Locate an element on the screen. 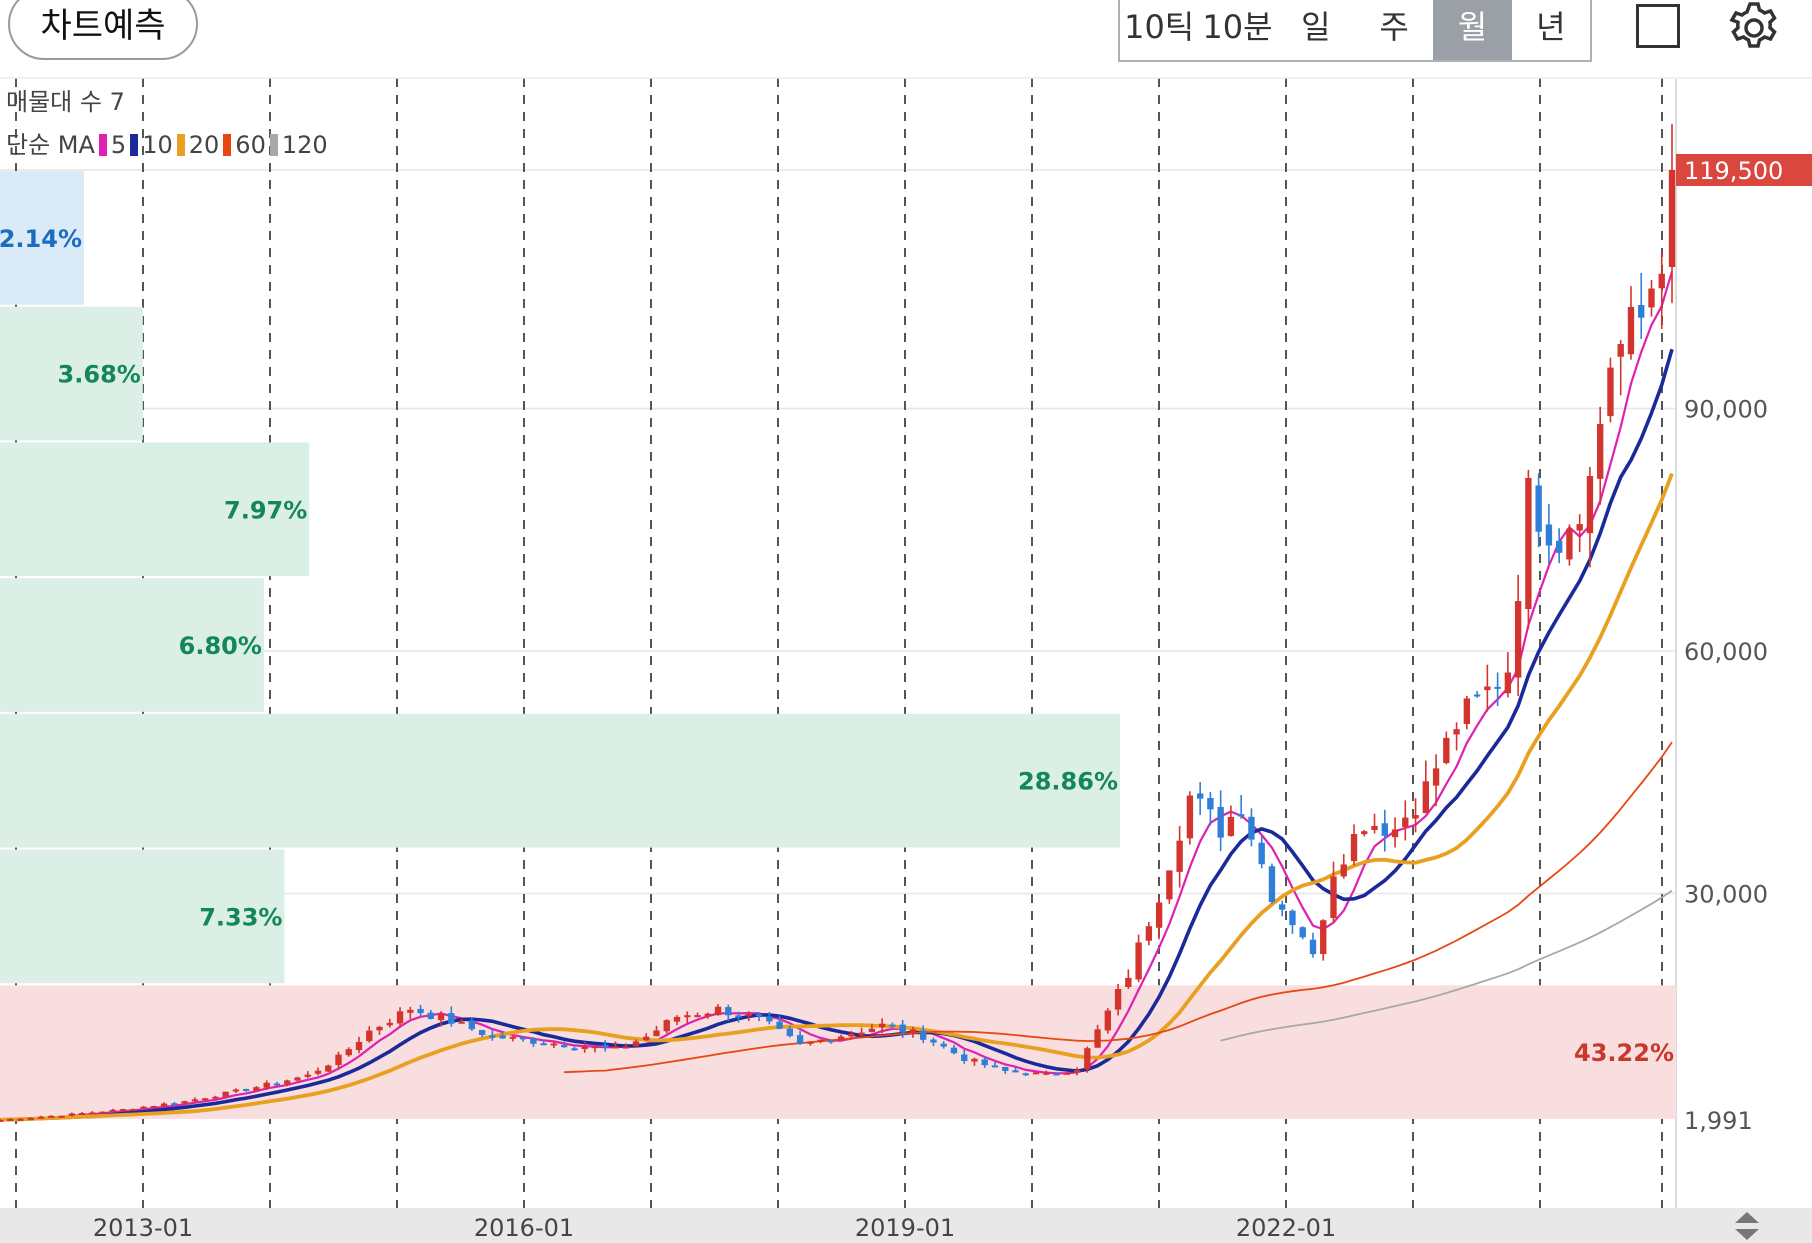 The width and height of the screenshot is (1812, 1243). ma120-swatch is located at coordinates (273, 145).